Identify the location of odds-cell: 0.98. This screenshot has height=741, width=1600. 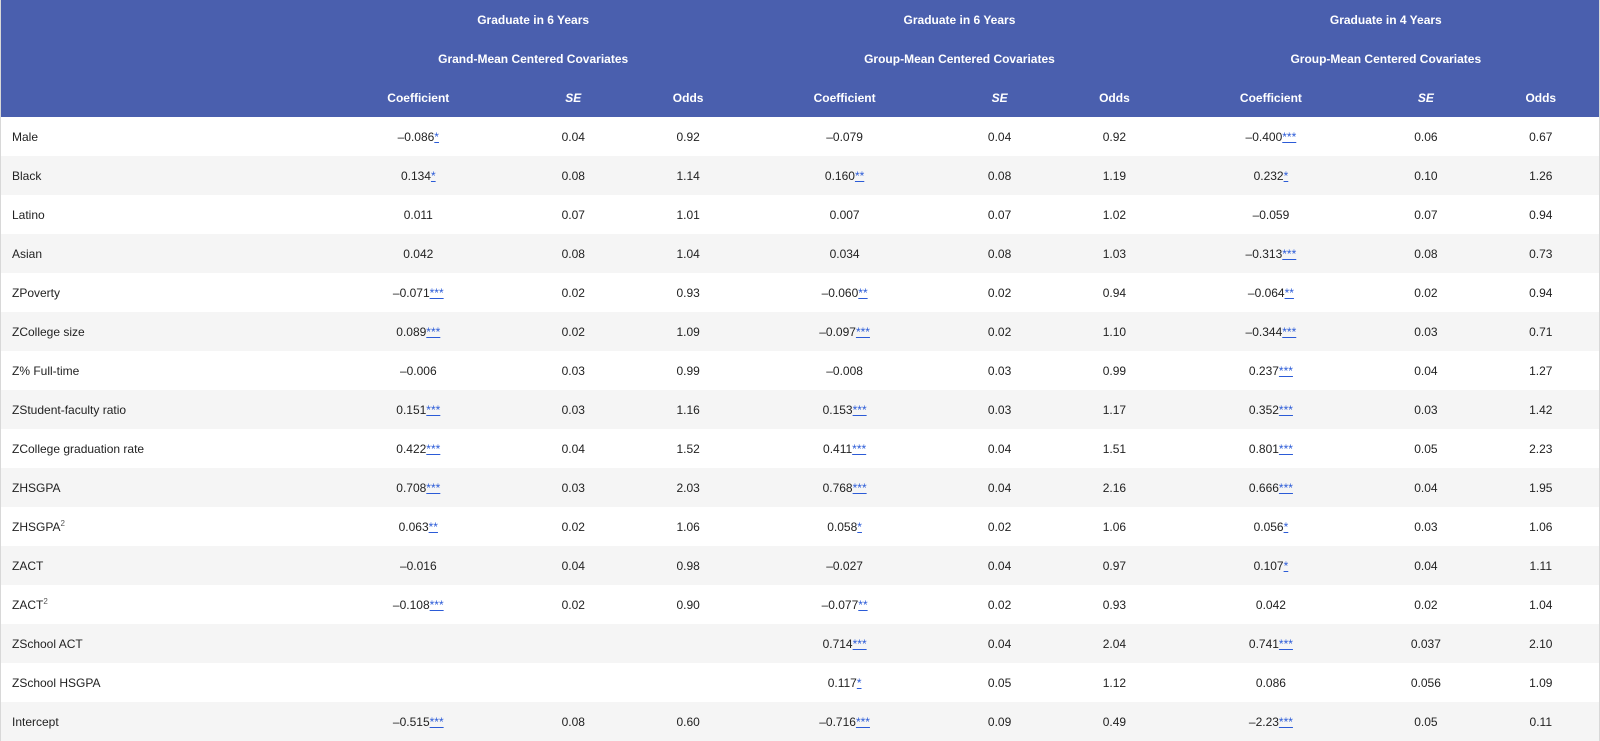
(688, 565).